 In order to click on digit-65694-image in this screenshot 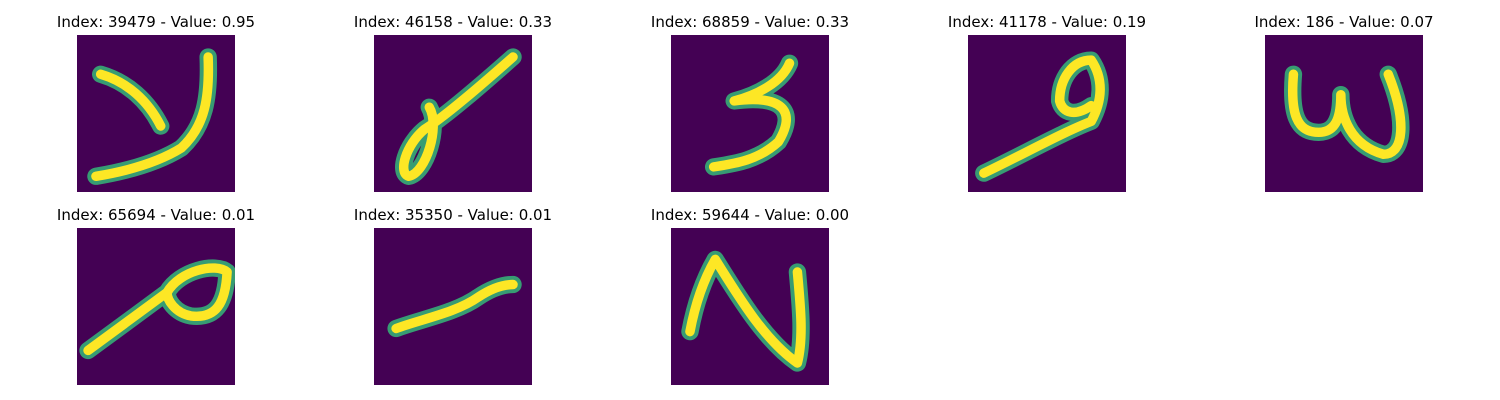, I will do `click(156, 306)`.